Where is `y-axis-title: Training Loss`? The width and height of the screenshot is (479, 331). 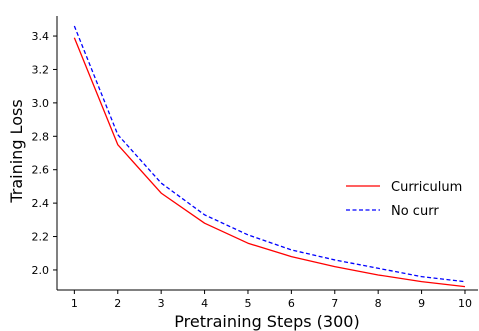 y-axis-title: Training Loss is located at coordinates (16, 151).